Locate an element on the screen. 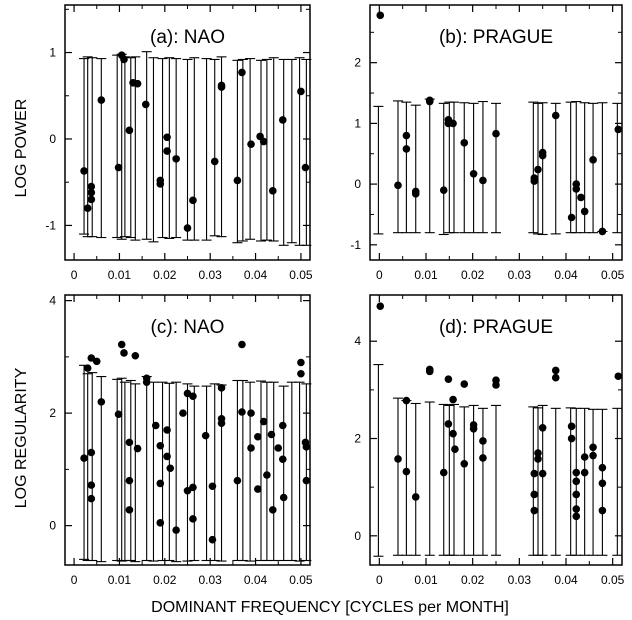 This screenshot has height=620, width=632. x-tick-label: 0.05 is located at coordinates (613, 580).